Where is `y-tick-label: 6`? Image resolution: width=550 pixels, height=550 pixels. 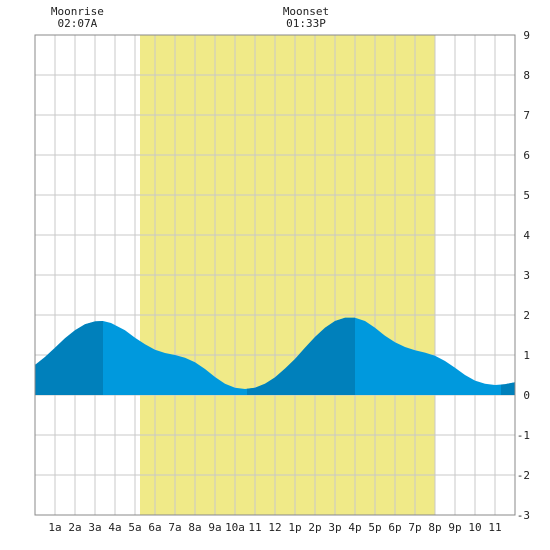
y-tick-label: 6 is located at coordinates (526, 155).